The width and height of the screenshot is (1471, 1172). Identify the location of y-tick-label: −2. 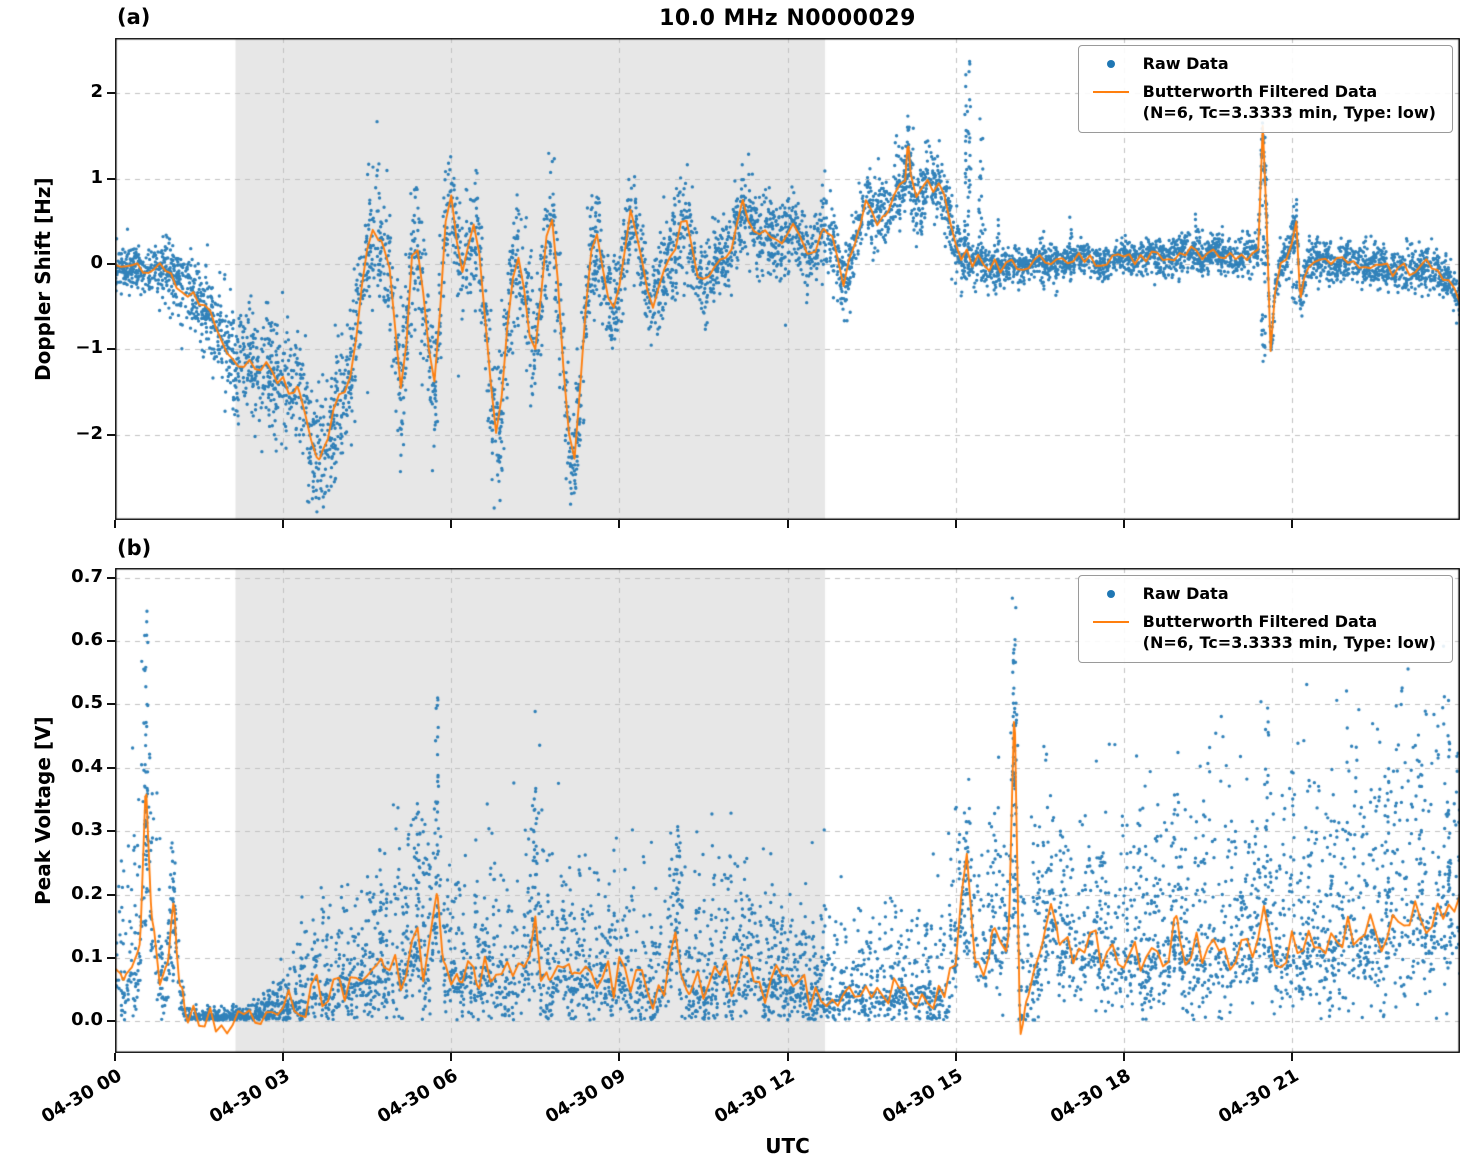
(89, 433).